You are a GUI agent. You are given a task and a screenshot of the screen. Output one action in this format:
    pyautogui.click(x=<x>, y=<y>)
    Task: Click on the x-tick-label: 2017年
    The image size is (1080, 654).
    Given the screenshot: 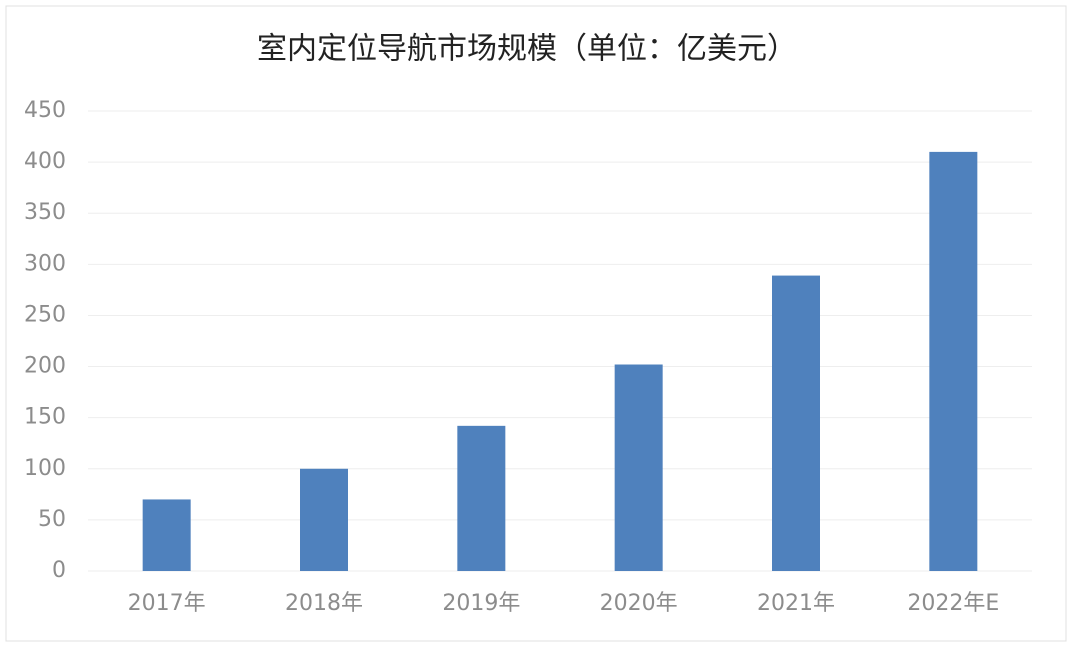 What is the action you would take?
    pyautogui.click(x=167, y=603)
    